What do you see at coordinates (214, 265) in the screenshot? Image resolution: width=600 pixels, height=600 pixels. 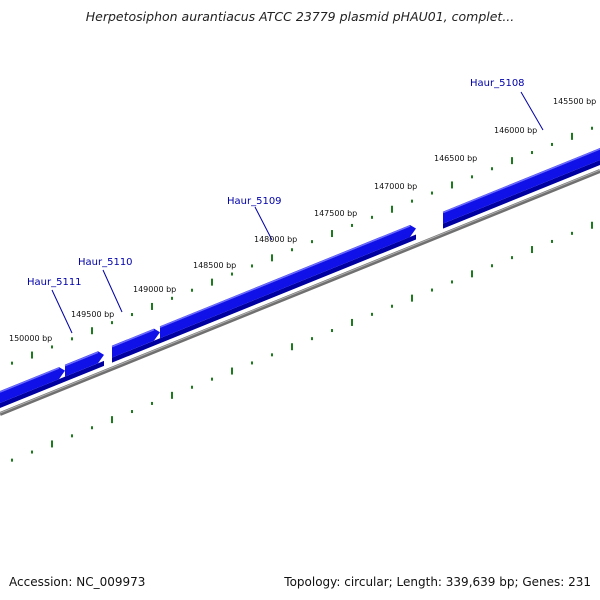 I see `scale-label: 148500 bp` at bounding box center [214, 265].